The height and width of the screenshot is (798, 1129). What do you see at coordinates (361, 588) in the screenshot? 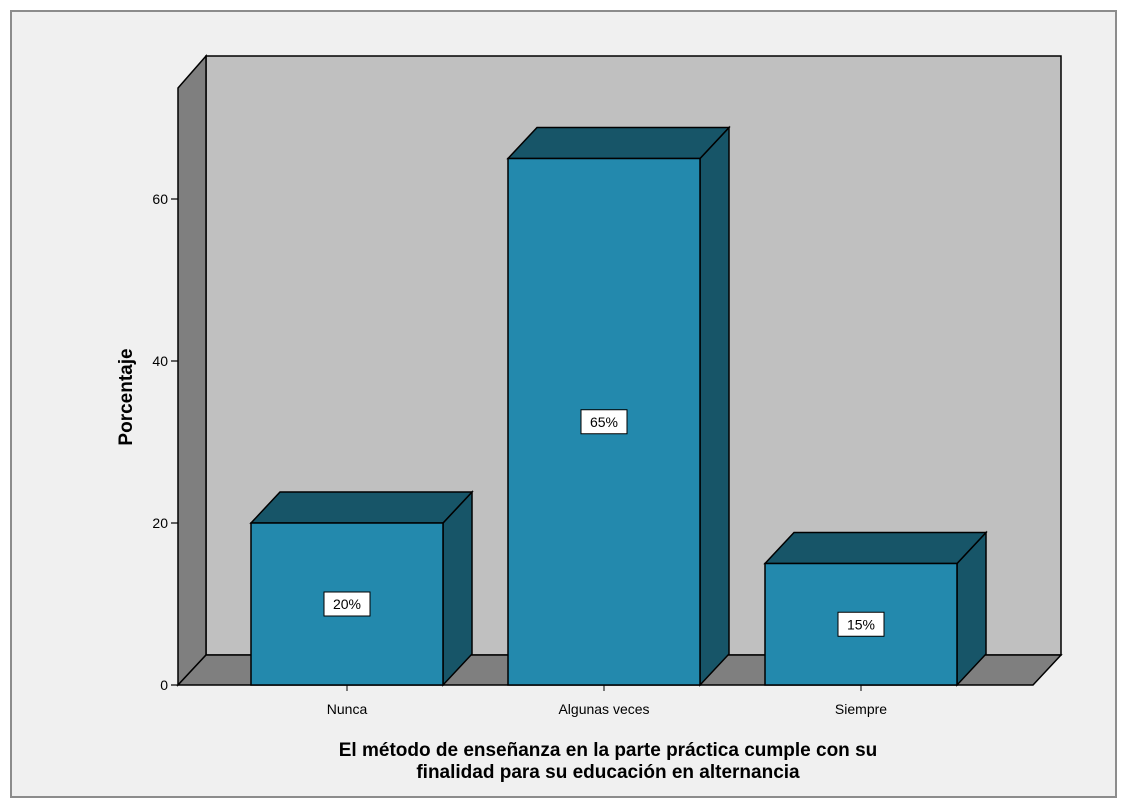
I see `bar-nunca: 20%` at bounding box center [361, 588].